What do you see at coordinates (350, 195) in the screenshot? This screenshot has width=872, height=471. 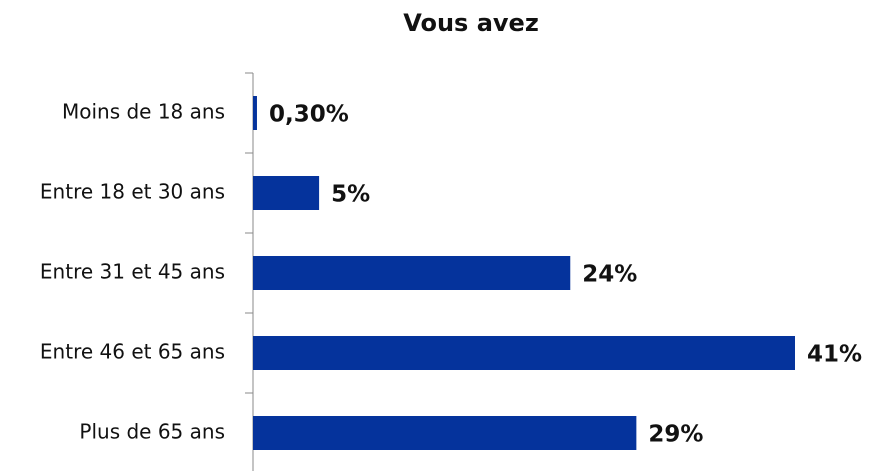 I see `value-label: 5%` at bounding box center [350, 195].